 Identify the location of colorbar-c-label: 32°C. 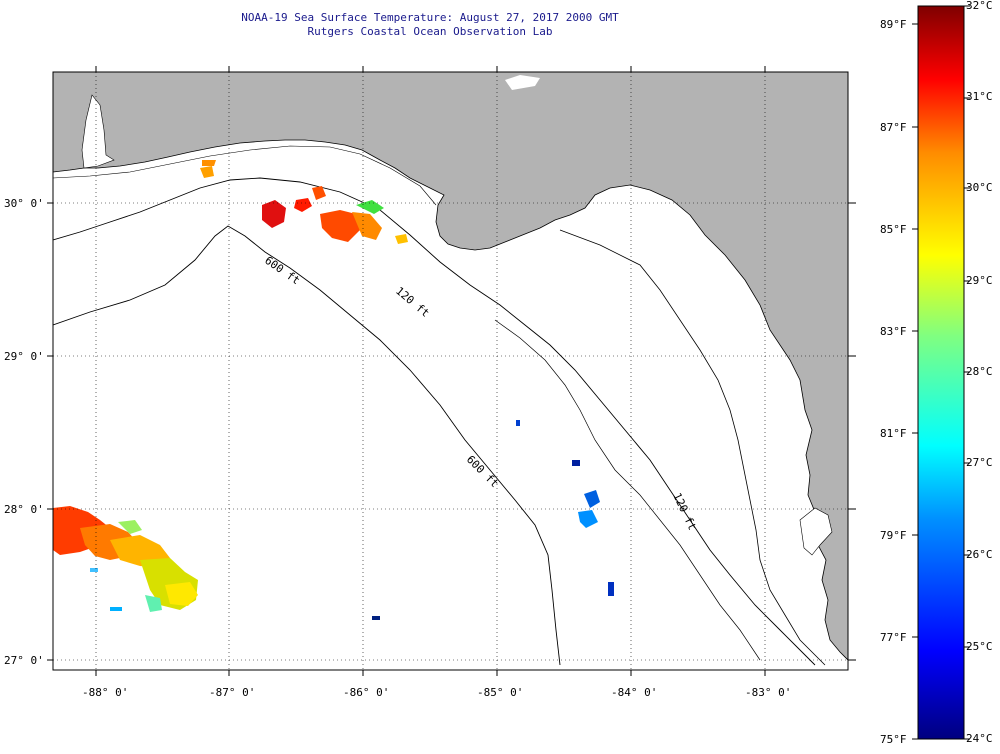
(979, 6).